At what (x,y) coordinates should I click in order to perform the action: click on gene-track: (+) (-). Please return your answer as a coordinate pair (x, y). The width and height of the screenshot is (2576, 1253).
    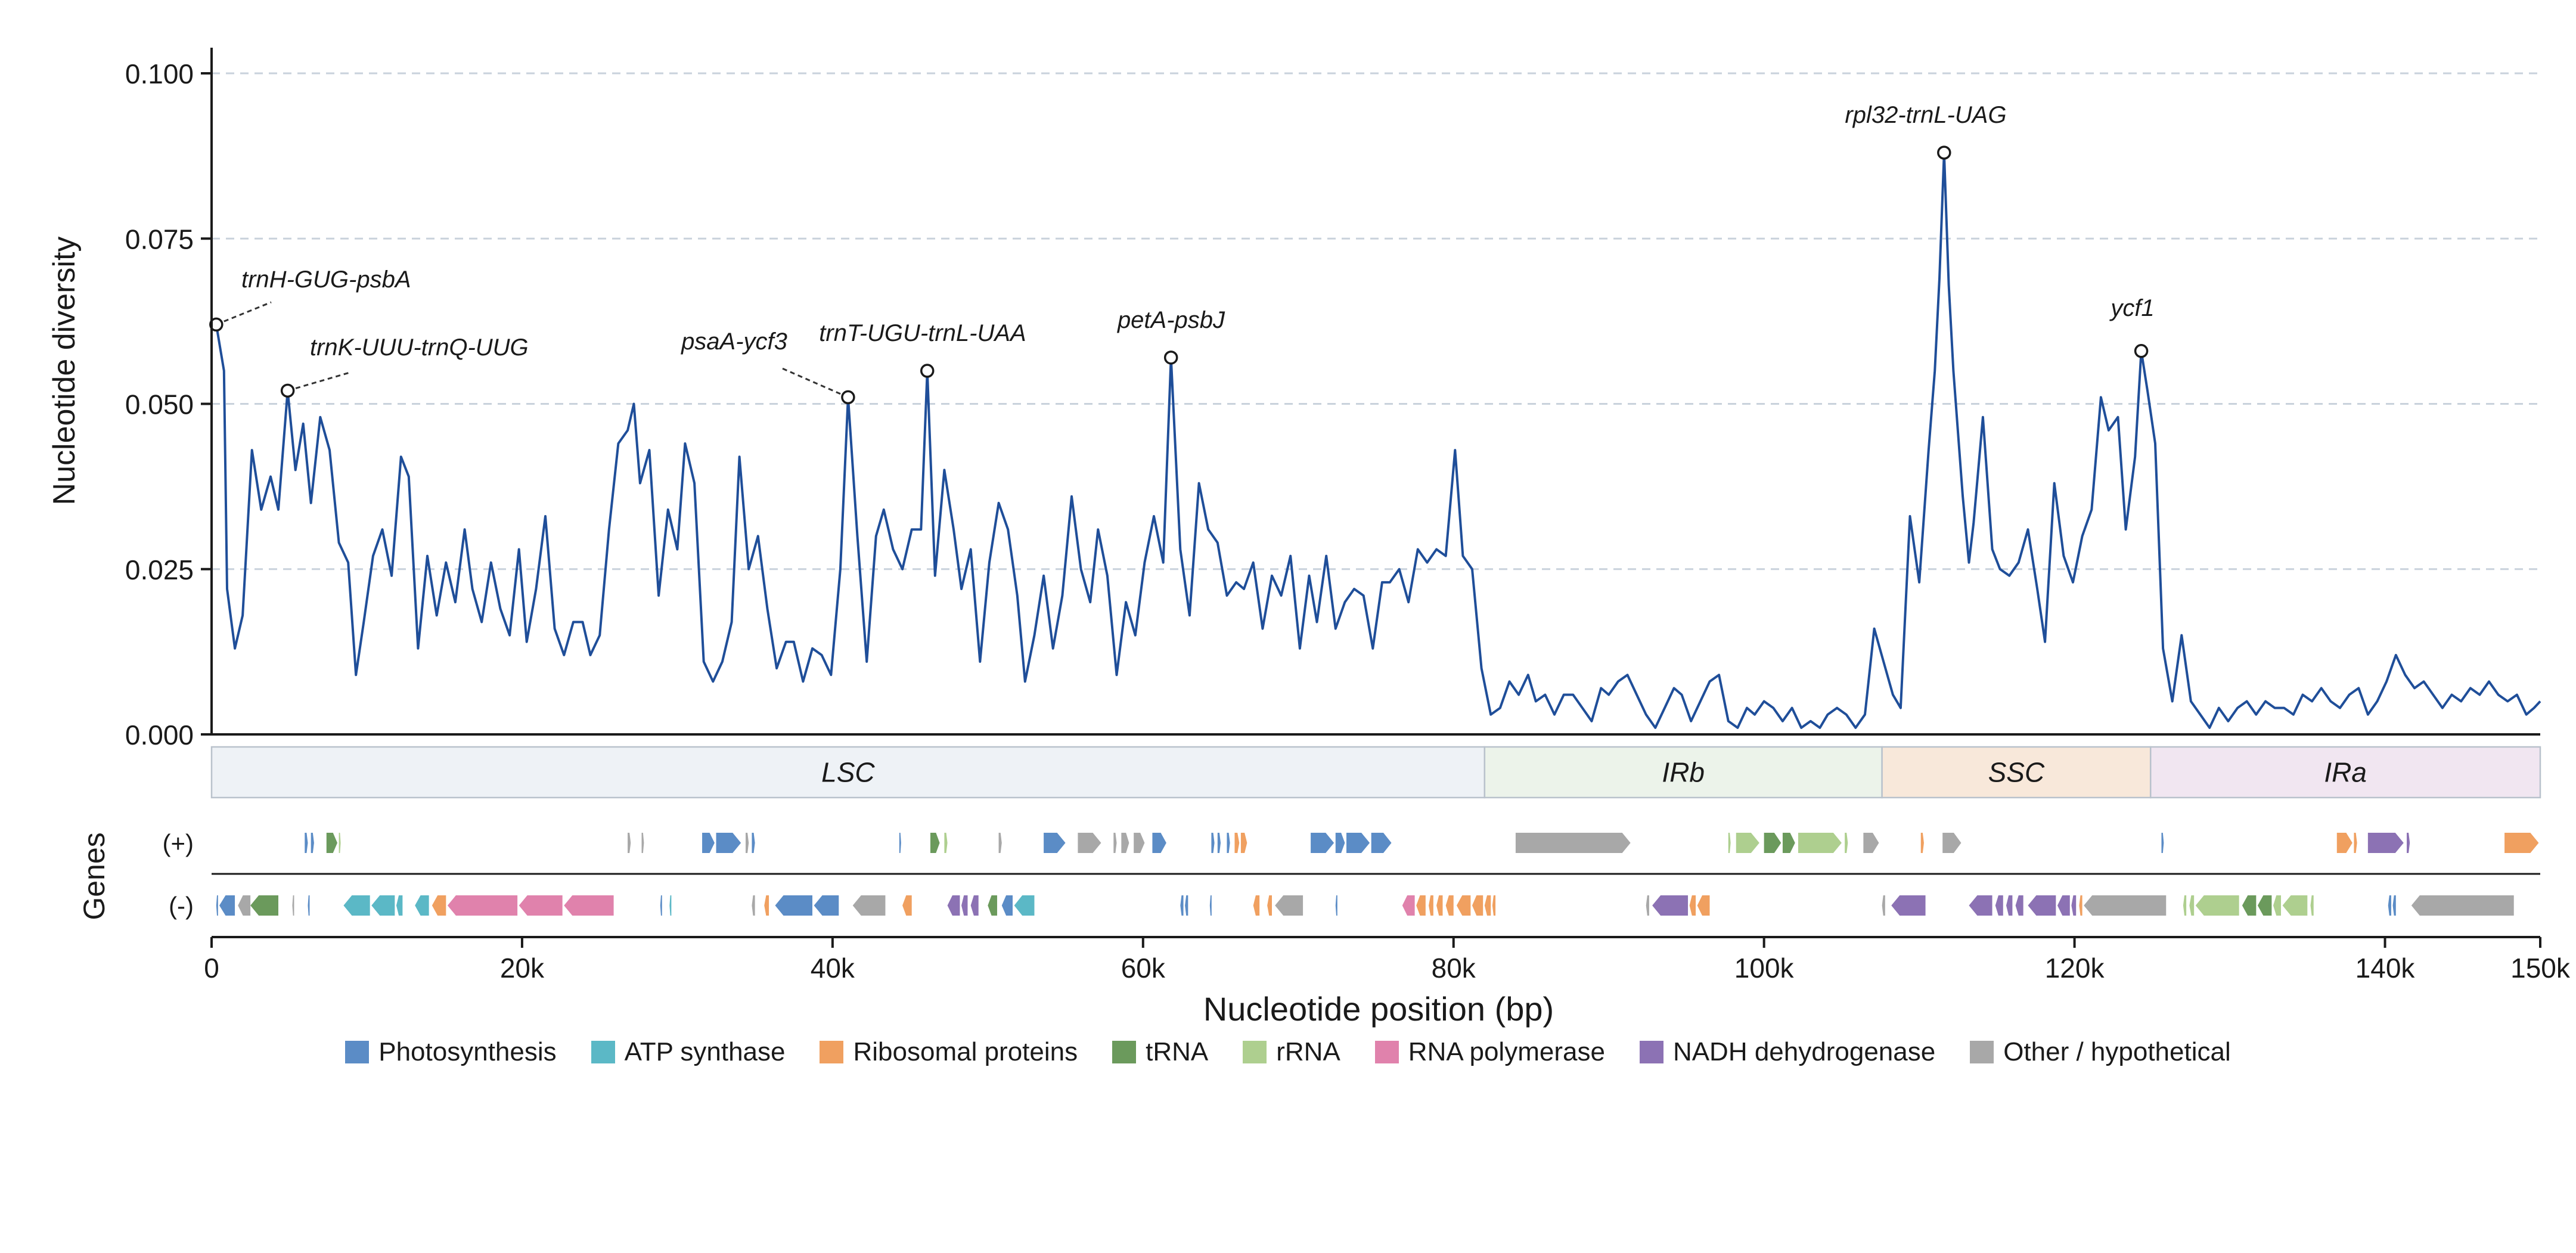
    Looking at the image, I should click on (1351, 874).